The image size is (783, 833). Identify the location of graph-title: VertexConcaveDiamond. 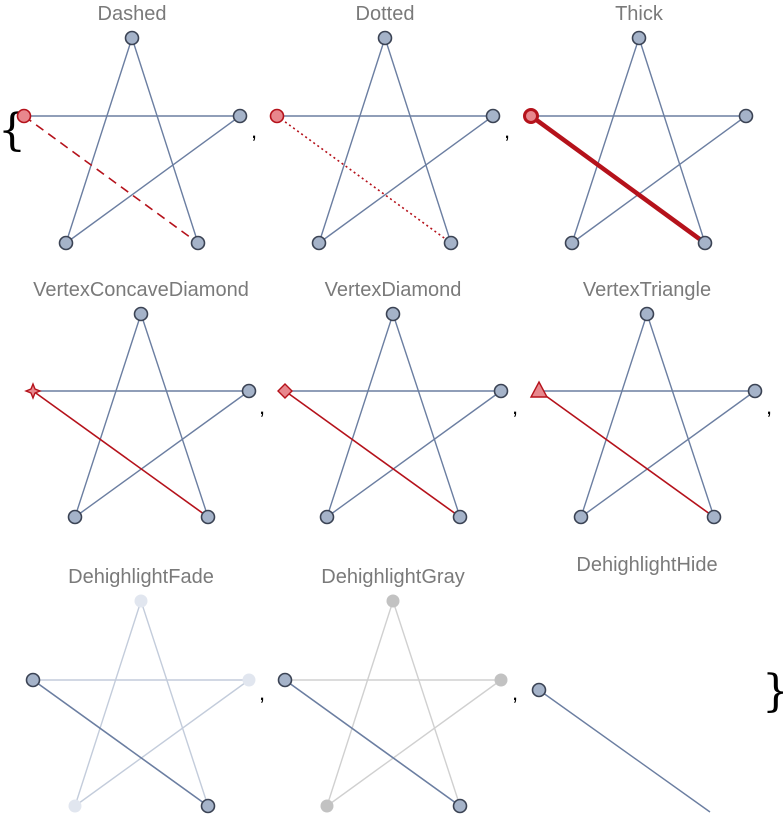
(141, 290).